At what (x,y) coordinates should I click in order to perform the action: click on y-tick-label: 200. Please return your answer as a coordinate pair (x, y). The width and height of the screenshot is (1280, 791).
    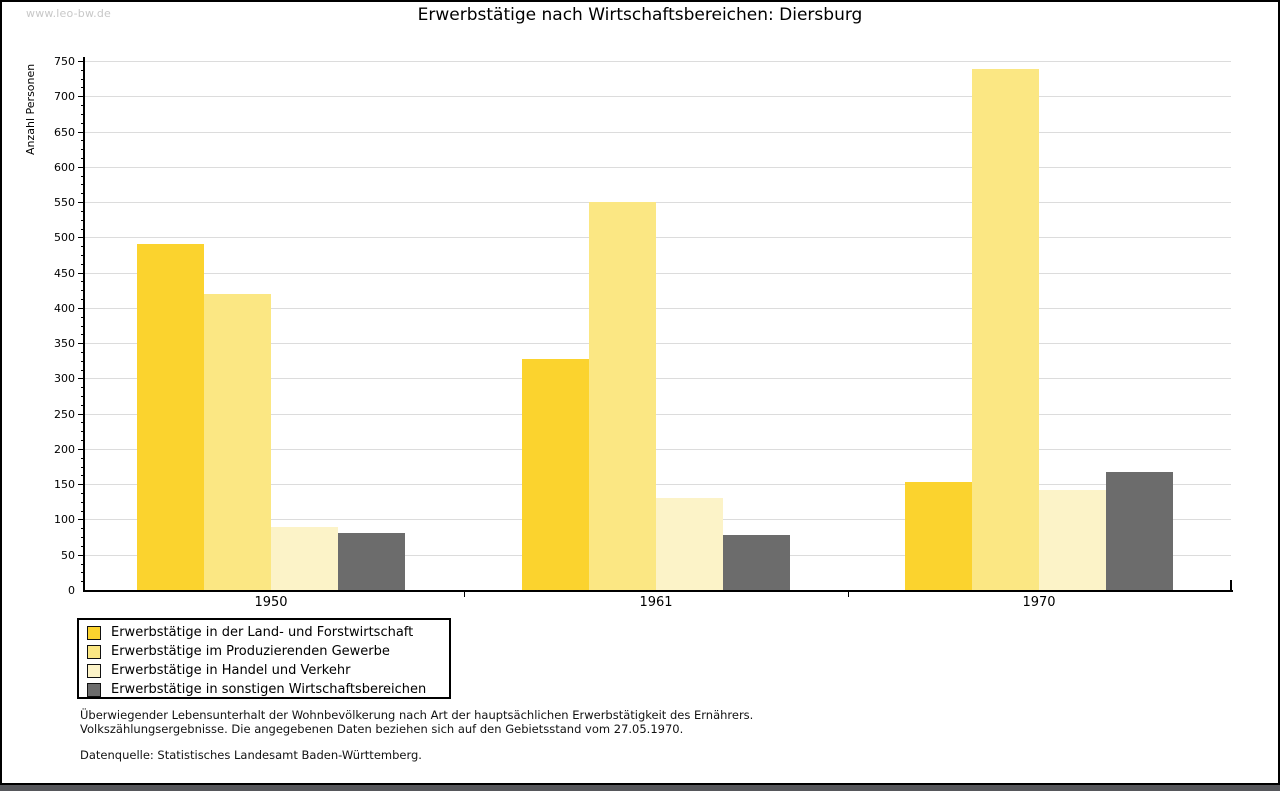
    Looking at the image, I should click on (64, 449).